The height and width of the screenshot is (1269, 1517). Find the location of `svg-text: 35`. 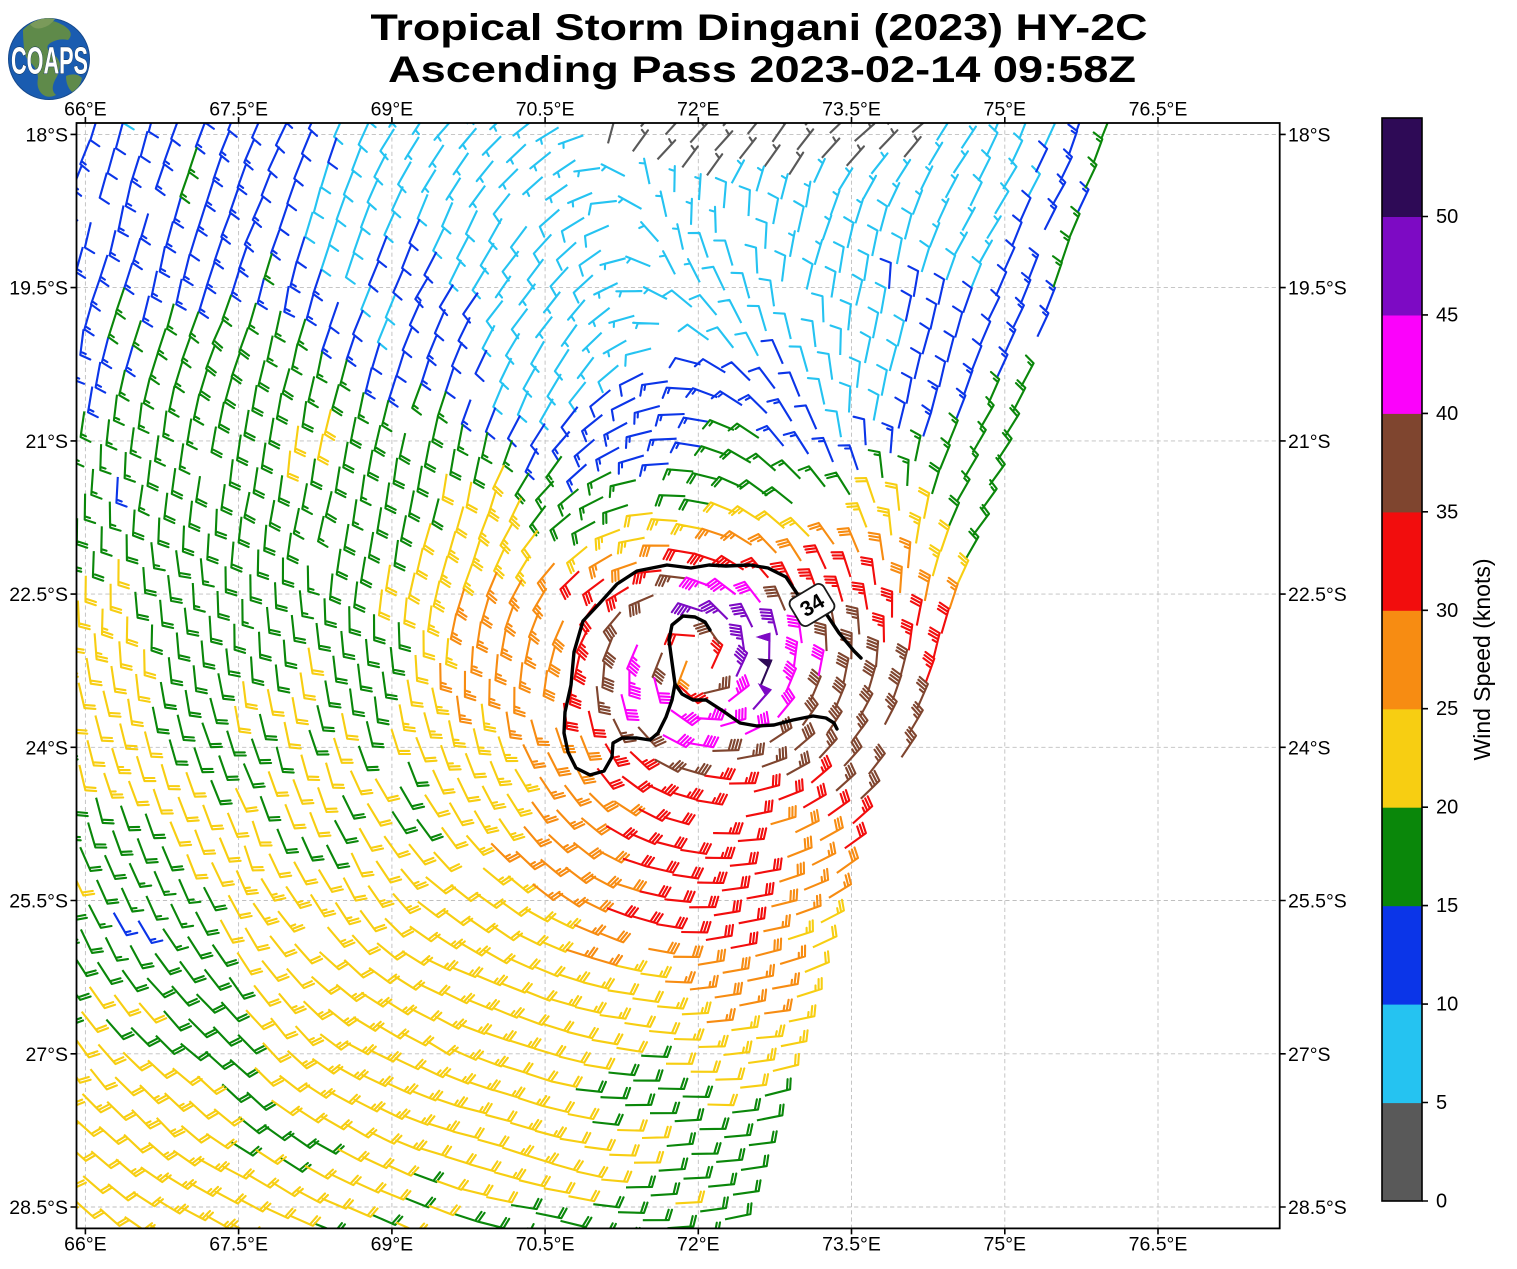

svg-text: 35 is located at coordinates (1447, 512).